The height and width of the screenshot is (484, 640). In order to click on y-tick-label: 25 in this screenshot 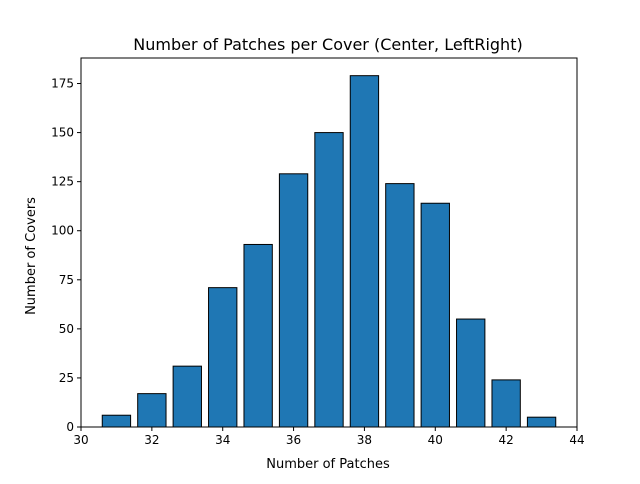, I will do `click(66, 378)`.